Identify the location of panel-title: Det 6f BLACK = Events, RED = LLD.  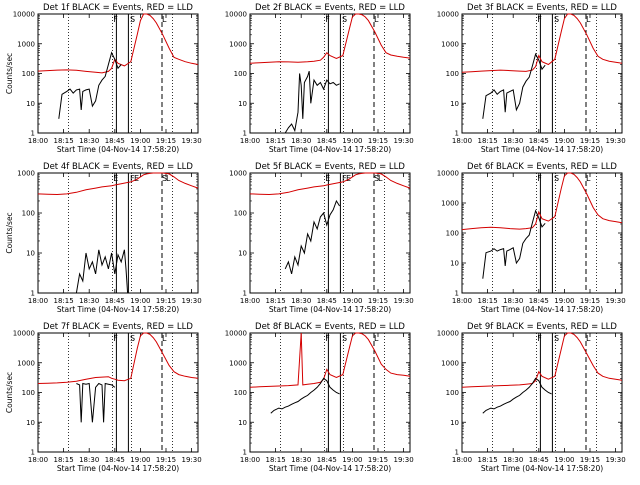
(542, 167).